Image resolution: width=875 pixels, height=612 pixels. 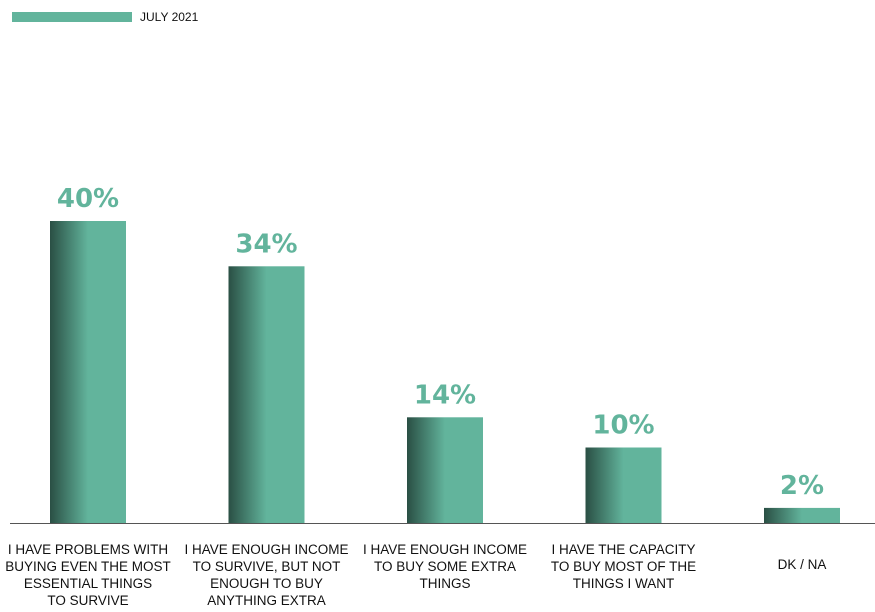 What do you see at coordinates (266, 244) in the screenshot?
I see `value-label-2: 34%` at bounding box center [266, 244].